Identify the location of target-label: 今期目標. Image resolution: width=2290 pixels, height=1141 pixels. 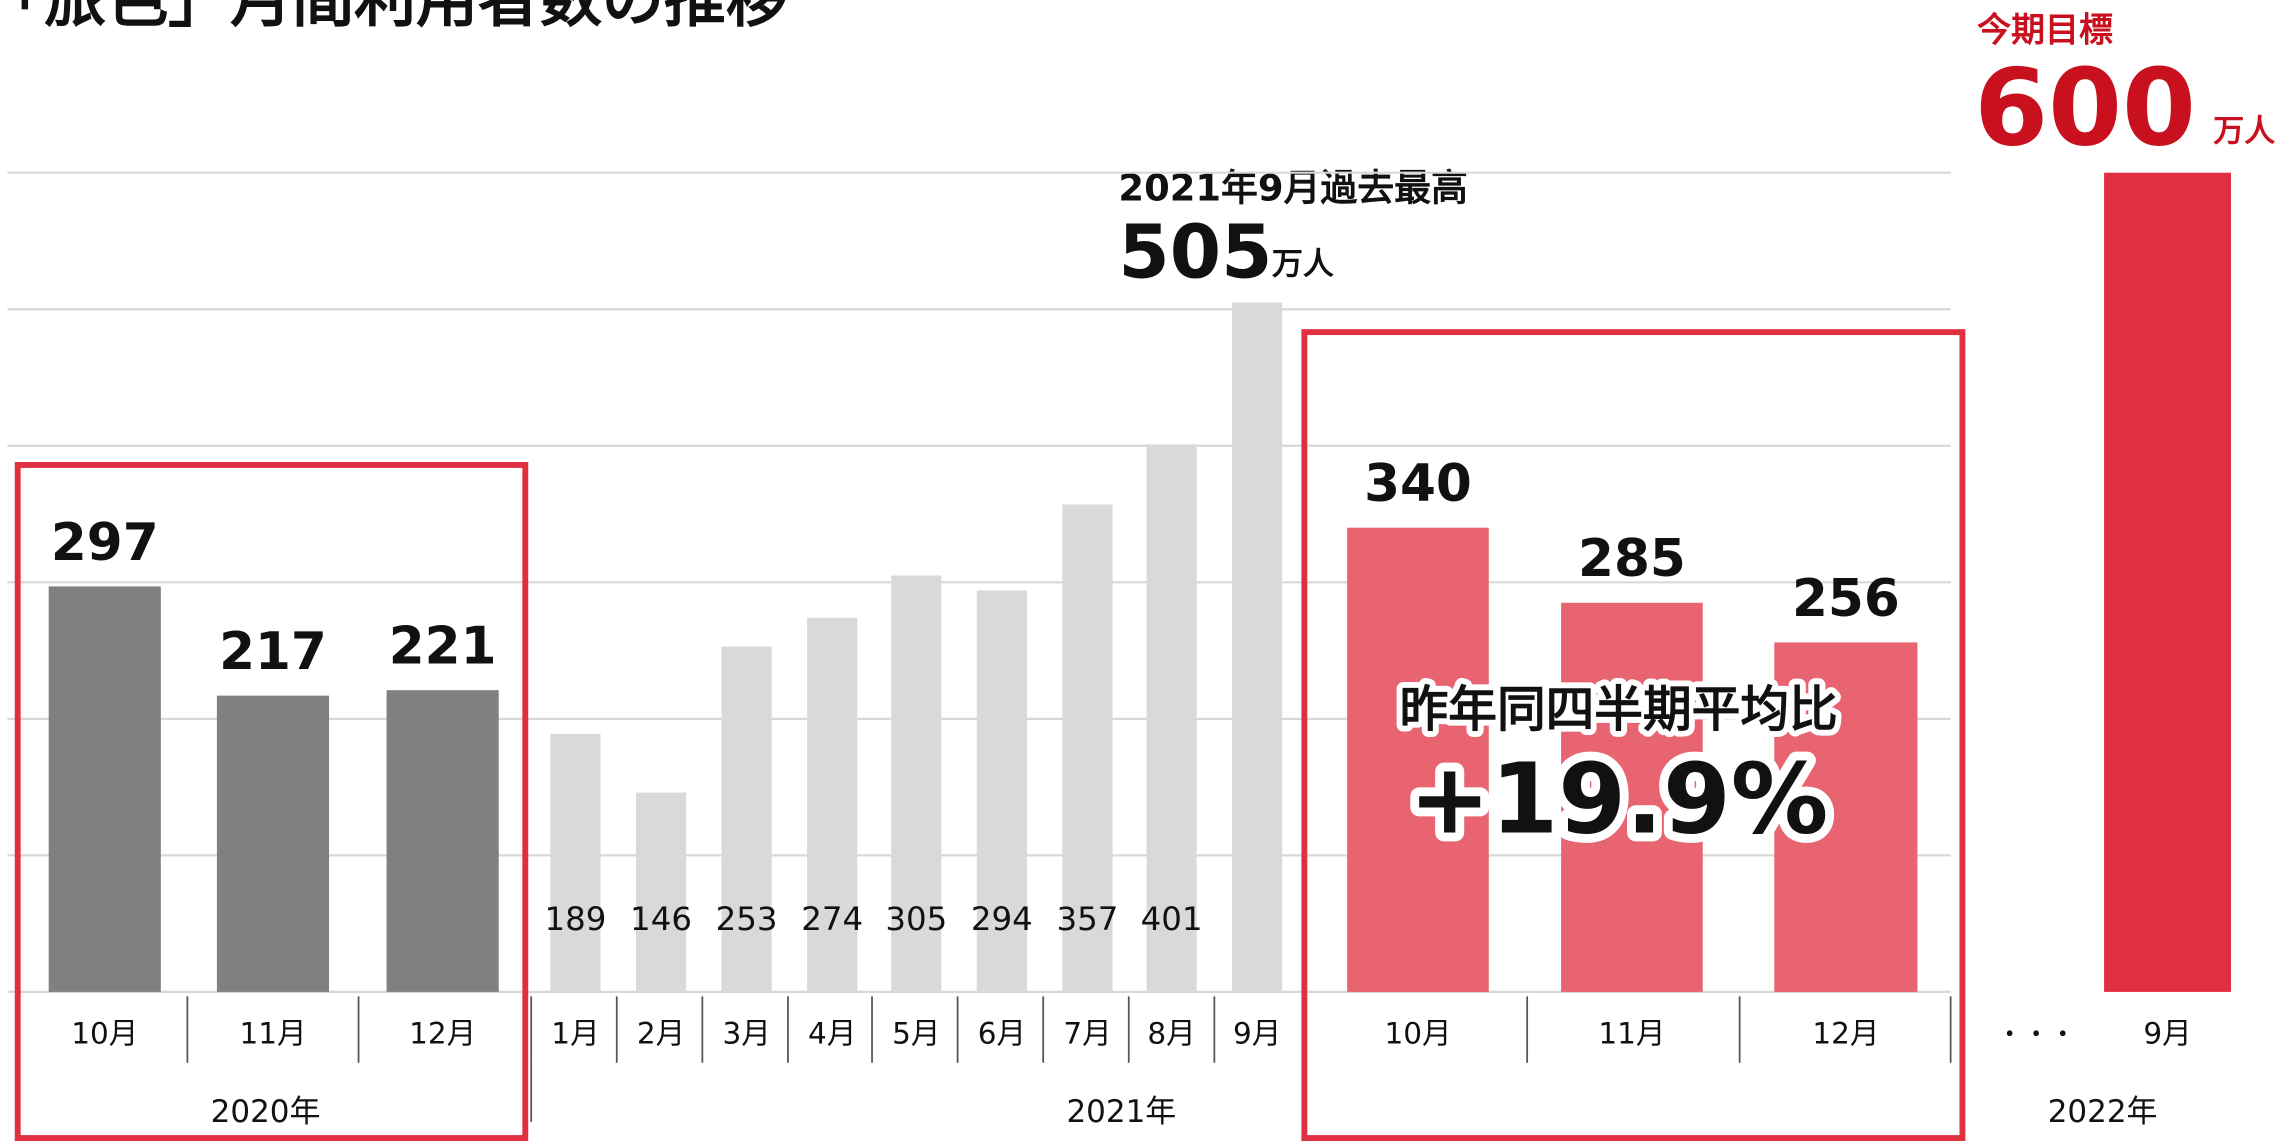
(2045, 30).